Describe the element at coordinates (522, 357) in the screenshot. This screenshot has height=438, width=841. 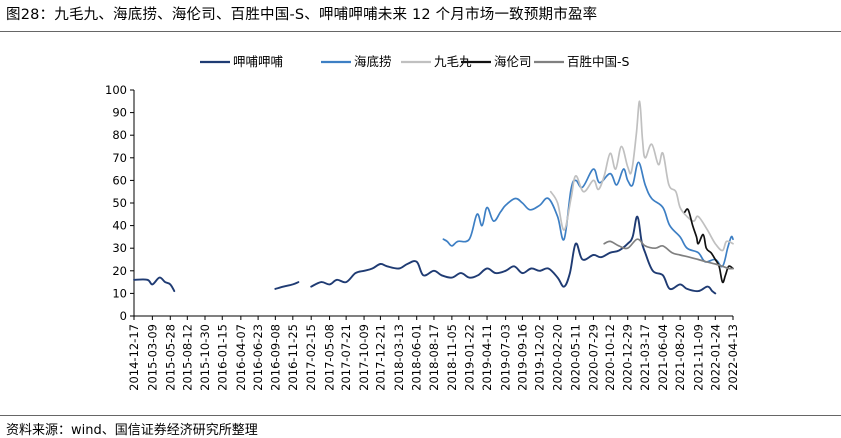
I see `x-tick-label: 2019-09-16` at that location.